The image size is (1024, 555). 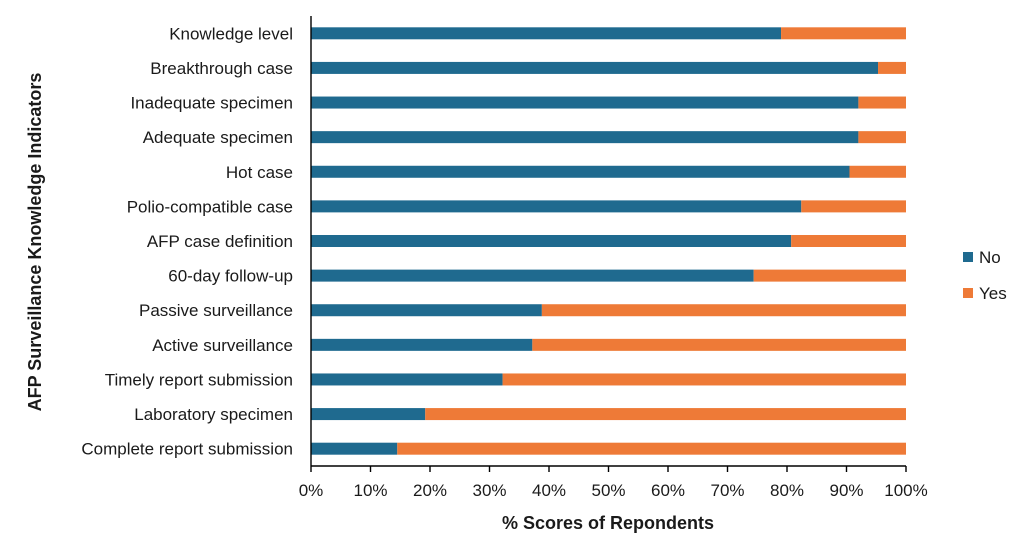 I want to click on x-tick-label: 20%, so click(x=430, y=490).